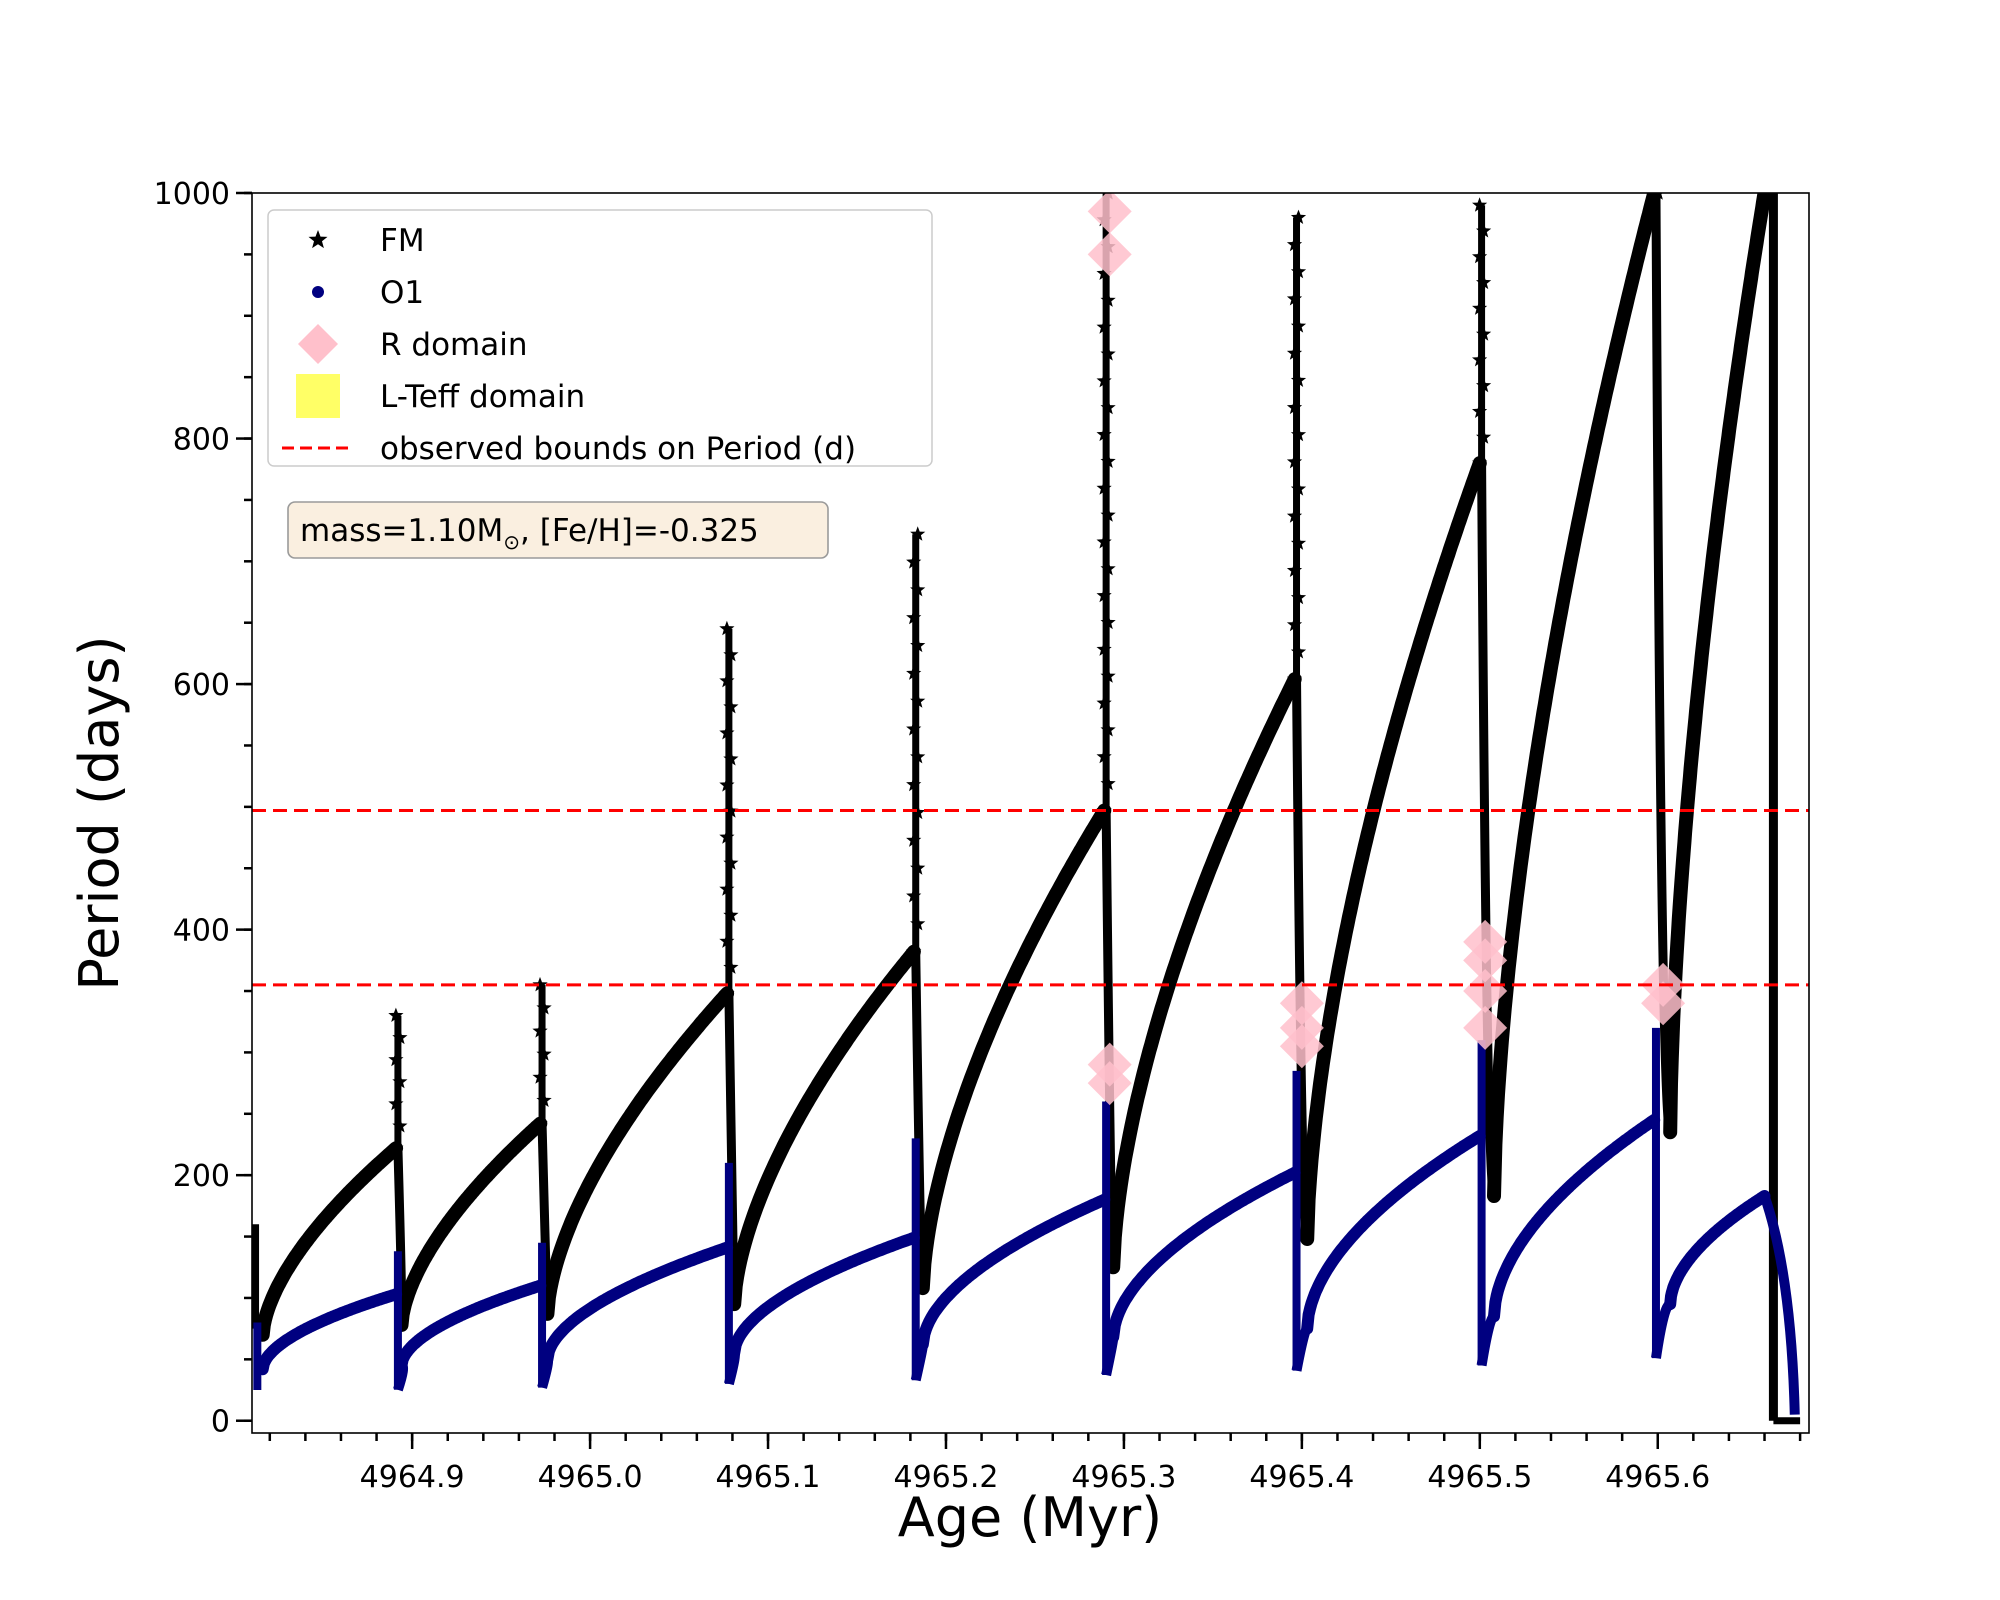 This screenshot has width=2000, height=1600. What do you see at coordinates (192, 194) in the screenshot?
I see `y-tick-label: 1000` at bounding box center [192, 194].